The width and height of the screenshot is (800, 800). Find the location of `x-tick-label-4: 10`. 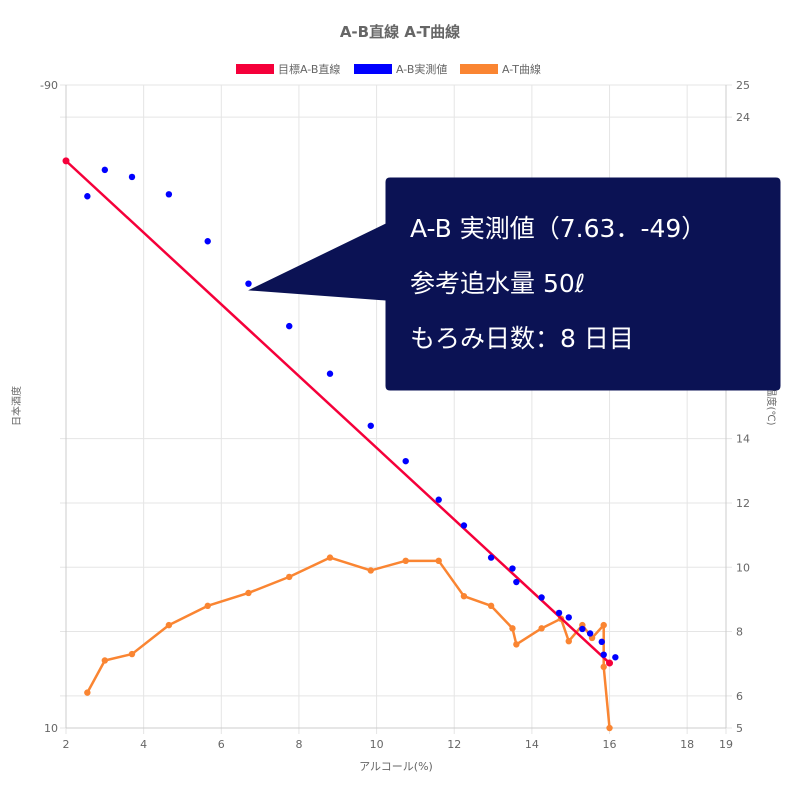

x-tick-label-4: 10 is located at coordinates (377, 744).